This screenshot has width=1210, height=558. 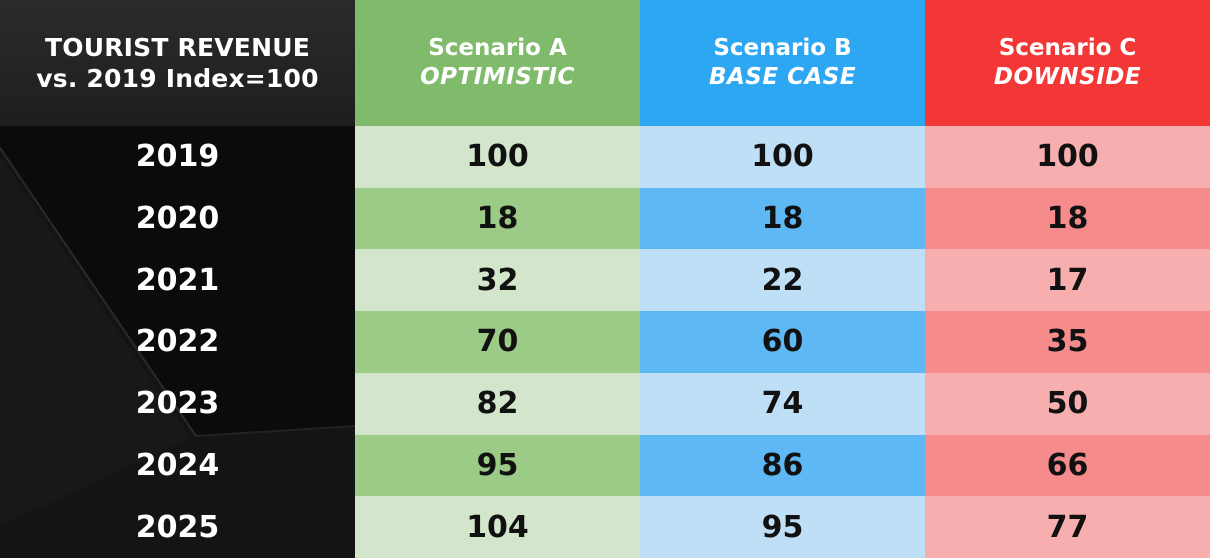 What do you see at coordinates (782, 63) in the screenshot?
I see `scenario-header-b: Scenario B BASE CASE` at bounding box center [782, 63].